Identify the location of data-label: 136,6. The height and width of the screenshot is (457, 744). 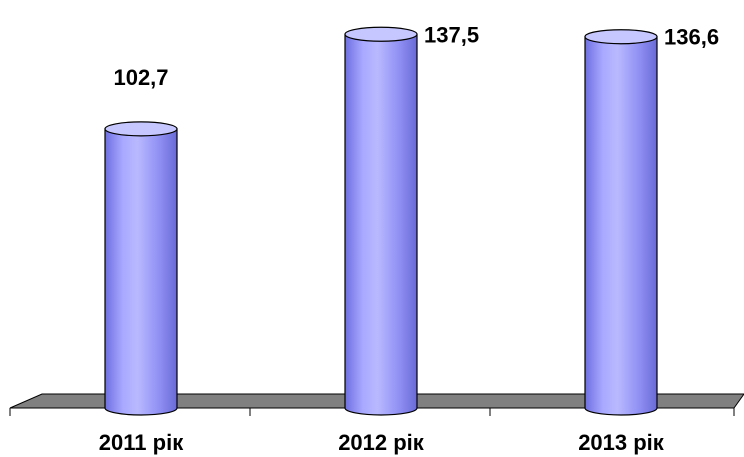
(691, 37).